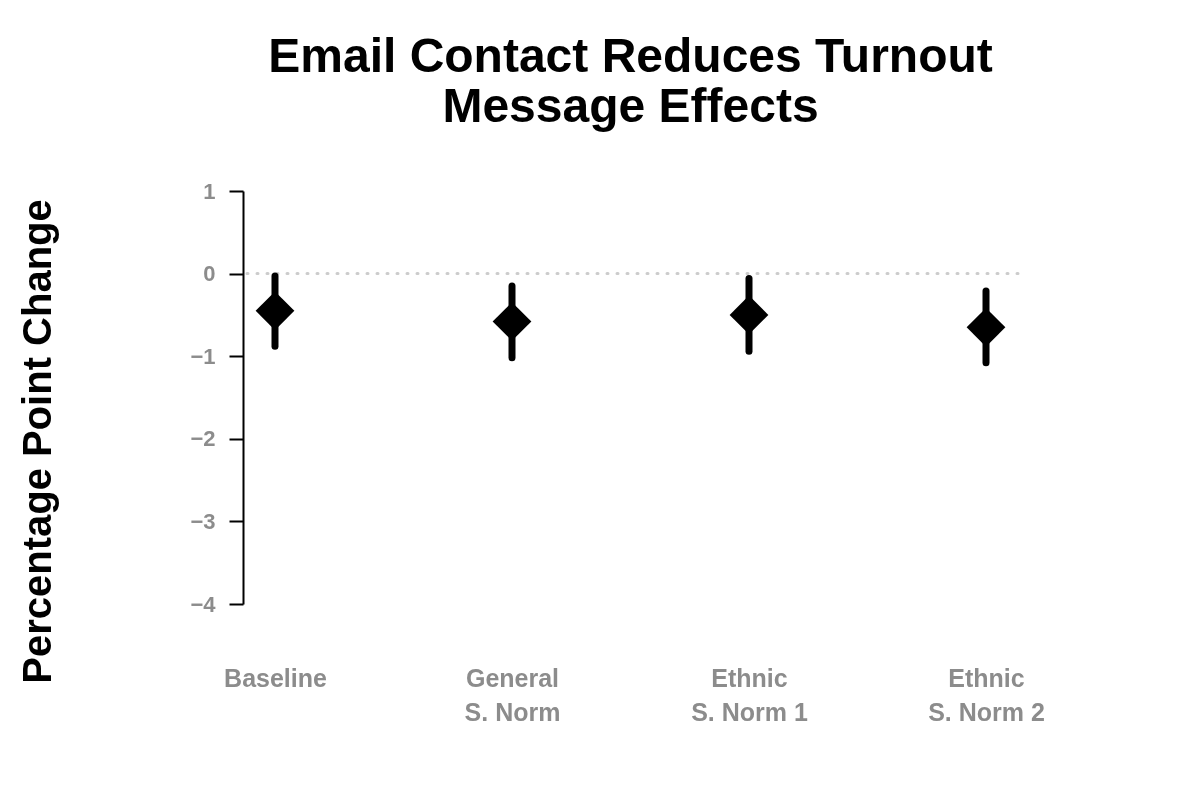  What do you see at coordinates (630, 105) in the screenshot?
I see `chart-subtitle: Message Effects` at bounding box center [630, 105].